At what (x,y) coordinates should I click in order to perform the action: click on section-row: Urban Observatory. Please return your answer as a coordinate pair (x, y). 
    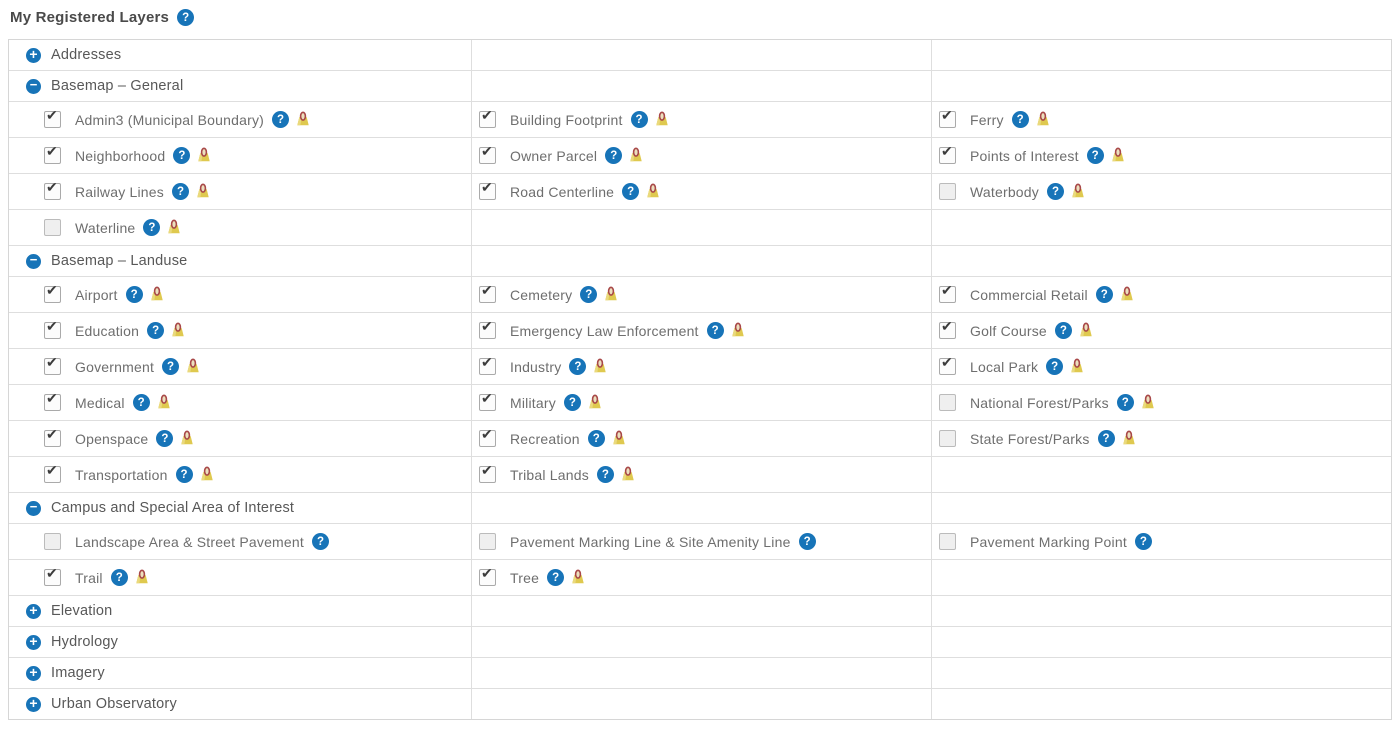
    Looking at the image, I should click on (700, 704).